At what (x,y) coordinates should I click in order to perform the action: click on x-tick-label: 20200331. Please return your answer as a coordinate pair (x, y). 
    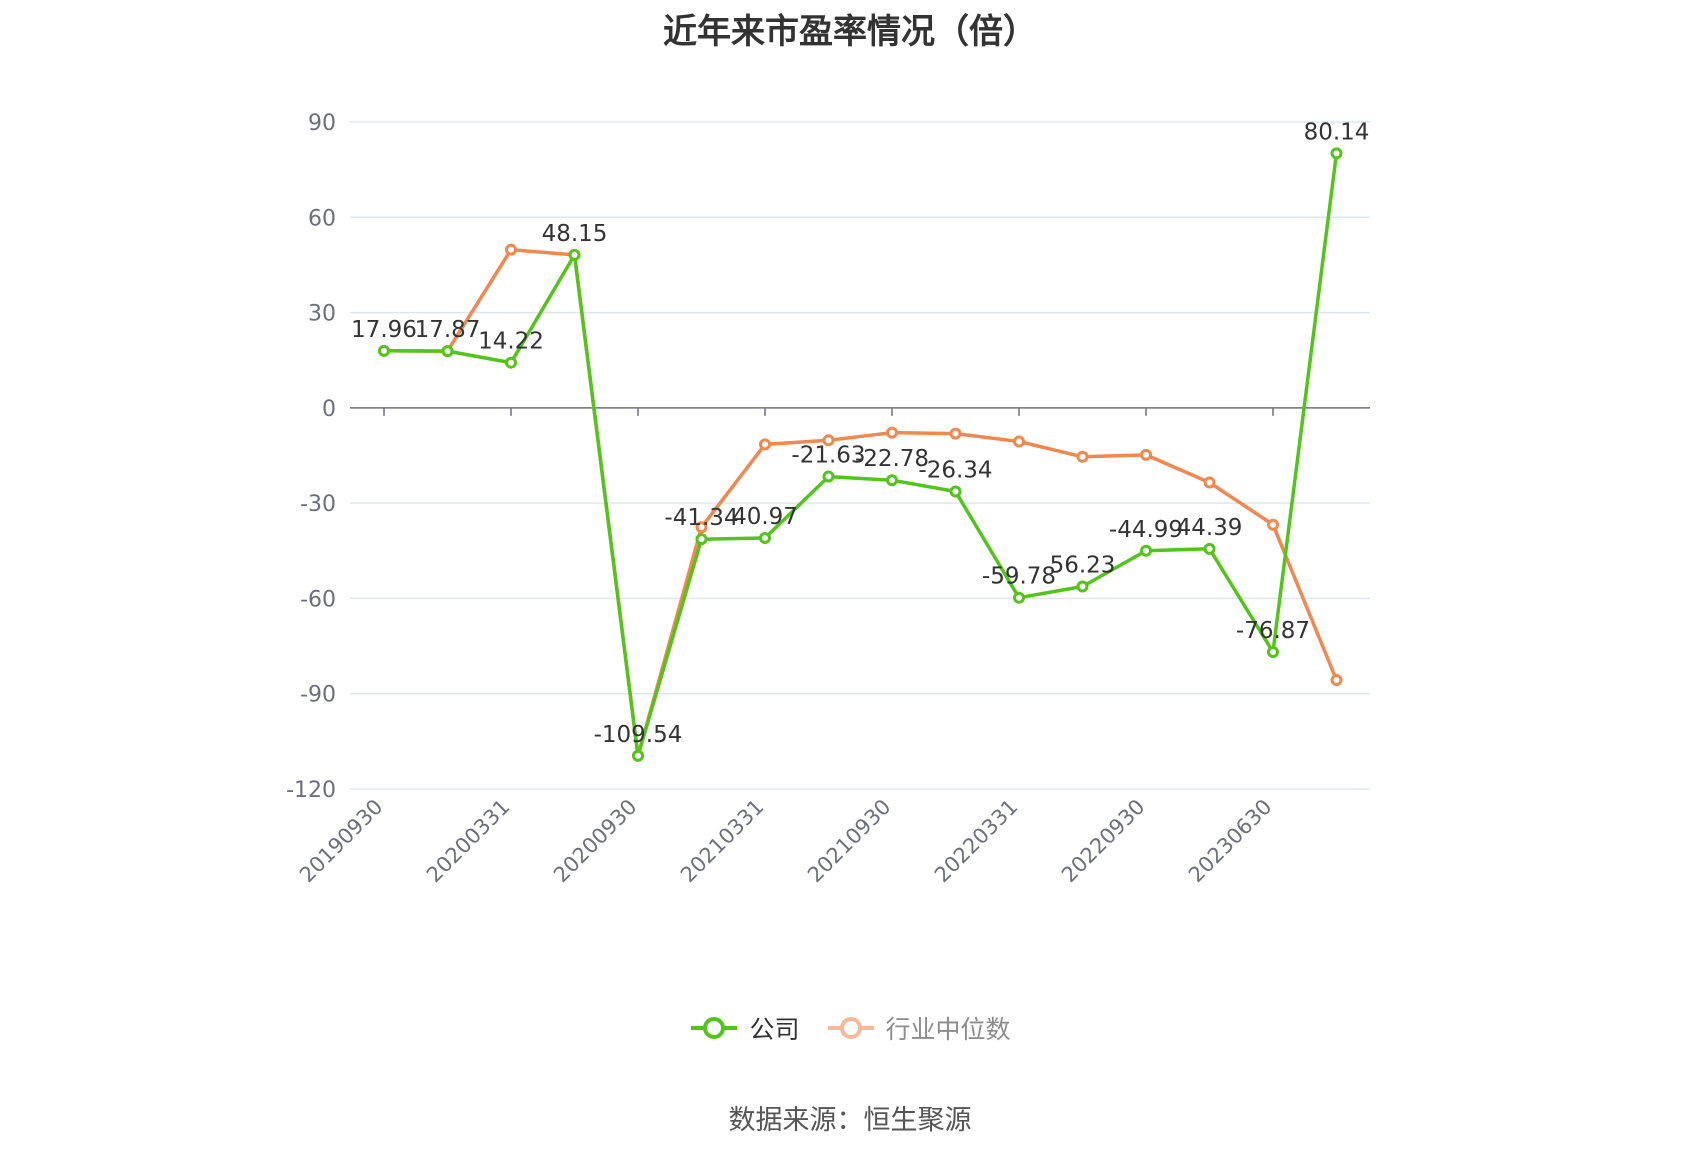
    Looking at the image, I should click on (468, 841).